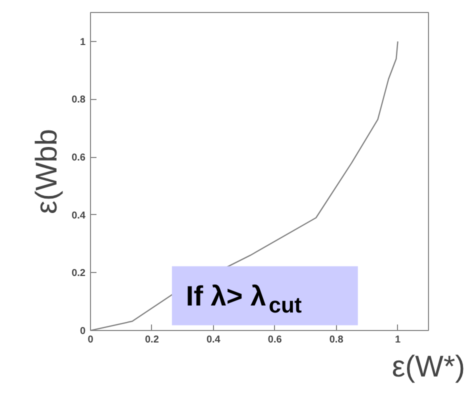 The width and height of the screenshot is (468, 400). I want to click on x-tick-label: 0.6, so click(275, 340).